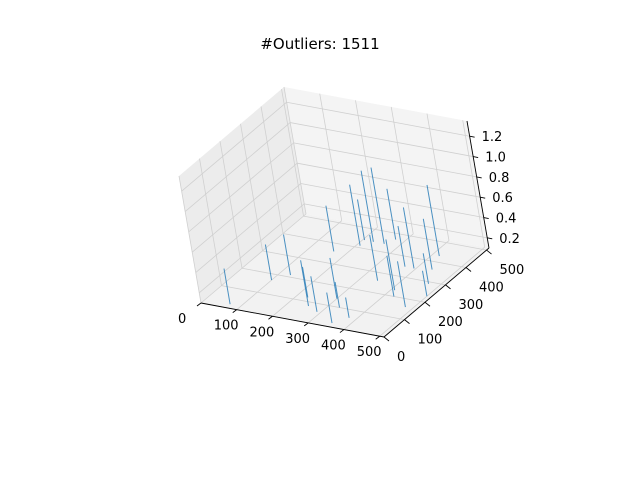 The image size is (640, 480). Describe the element at coordinates (297, 339) in the screenshot. I see `x-tick-label: 300` at that location.